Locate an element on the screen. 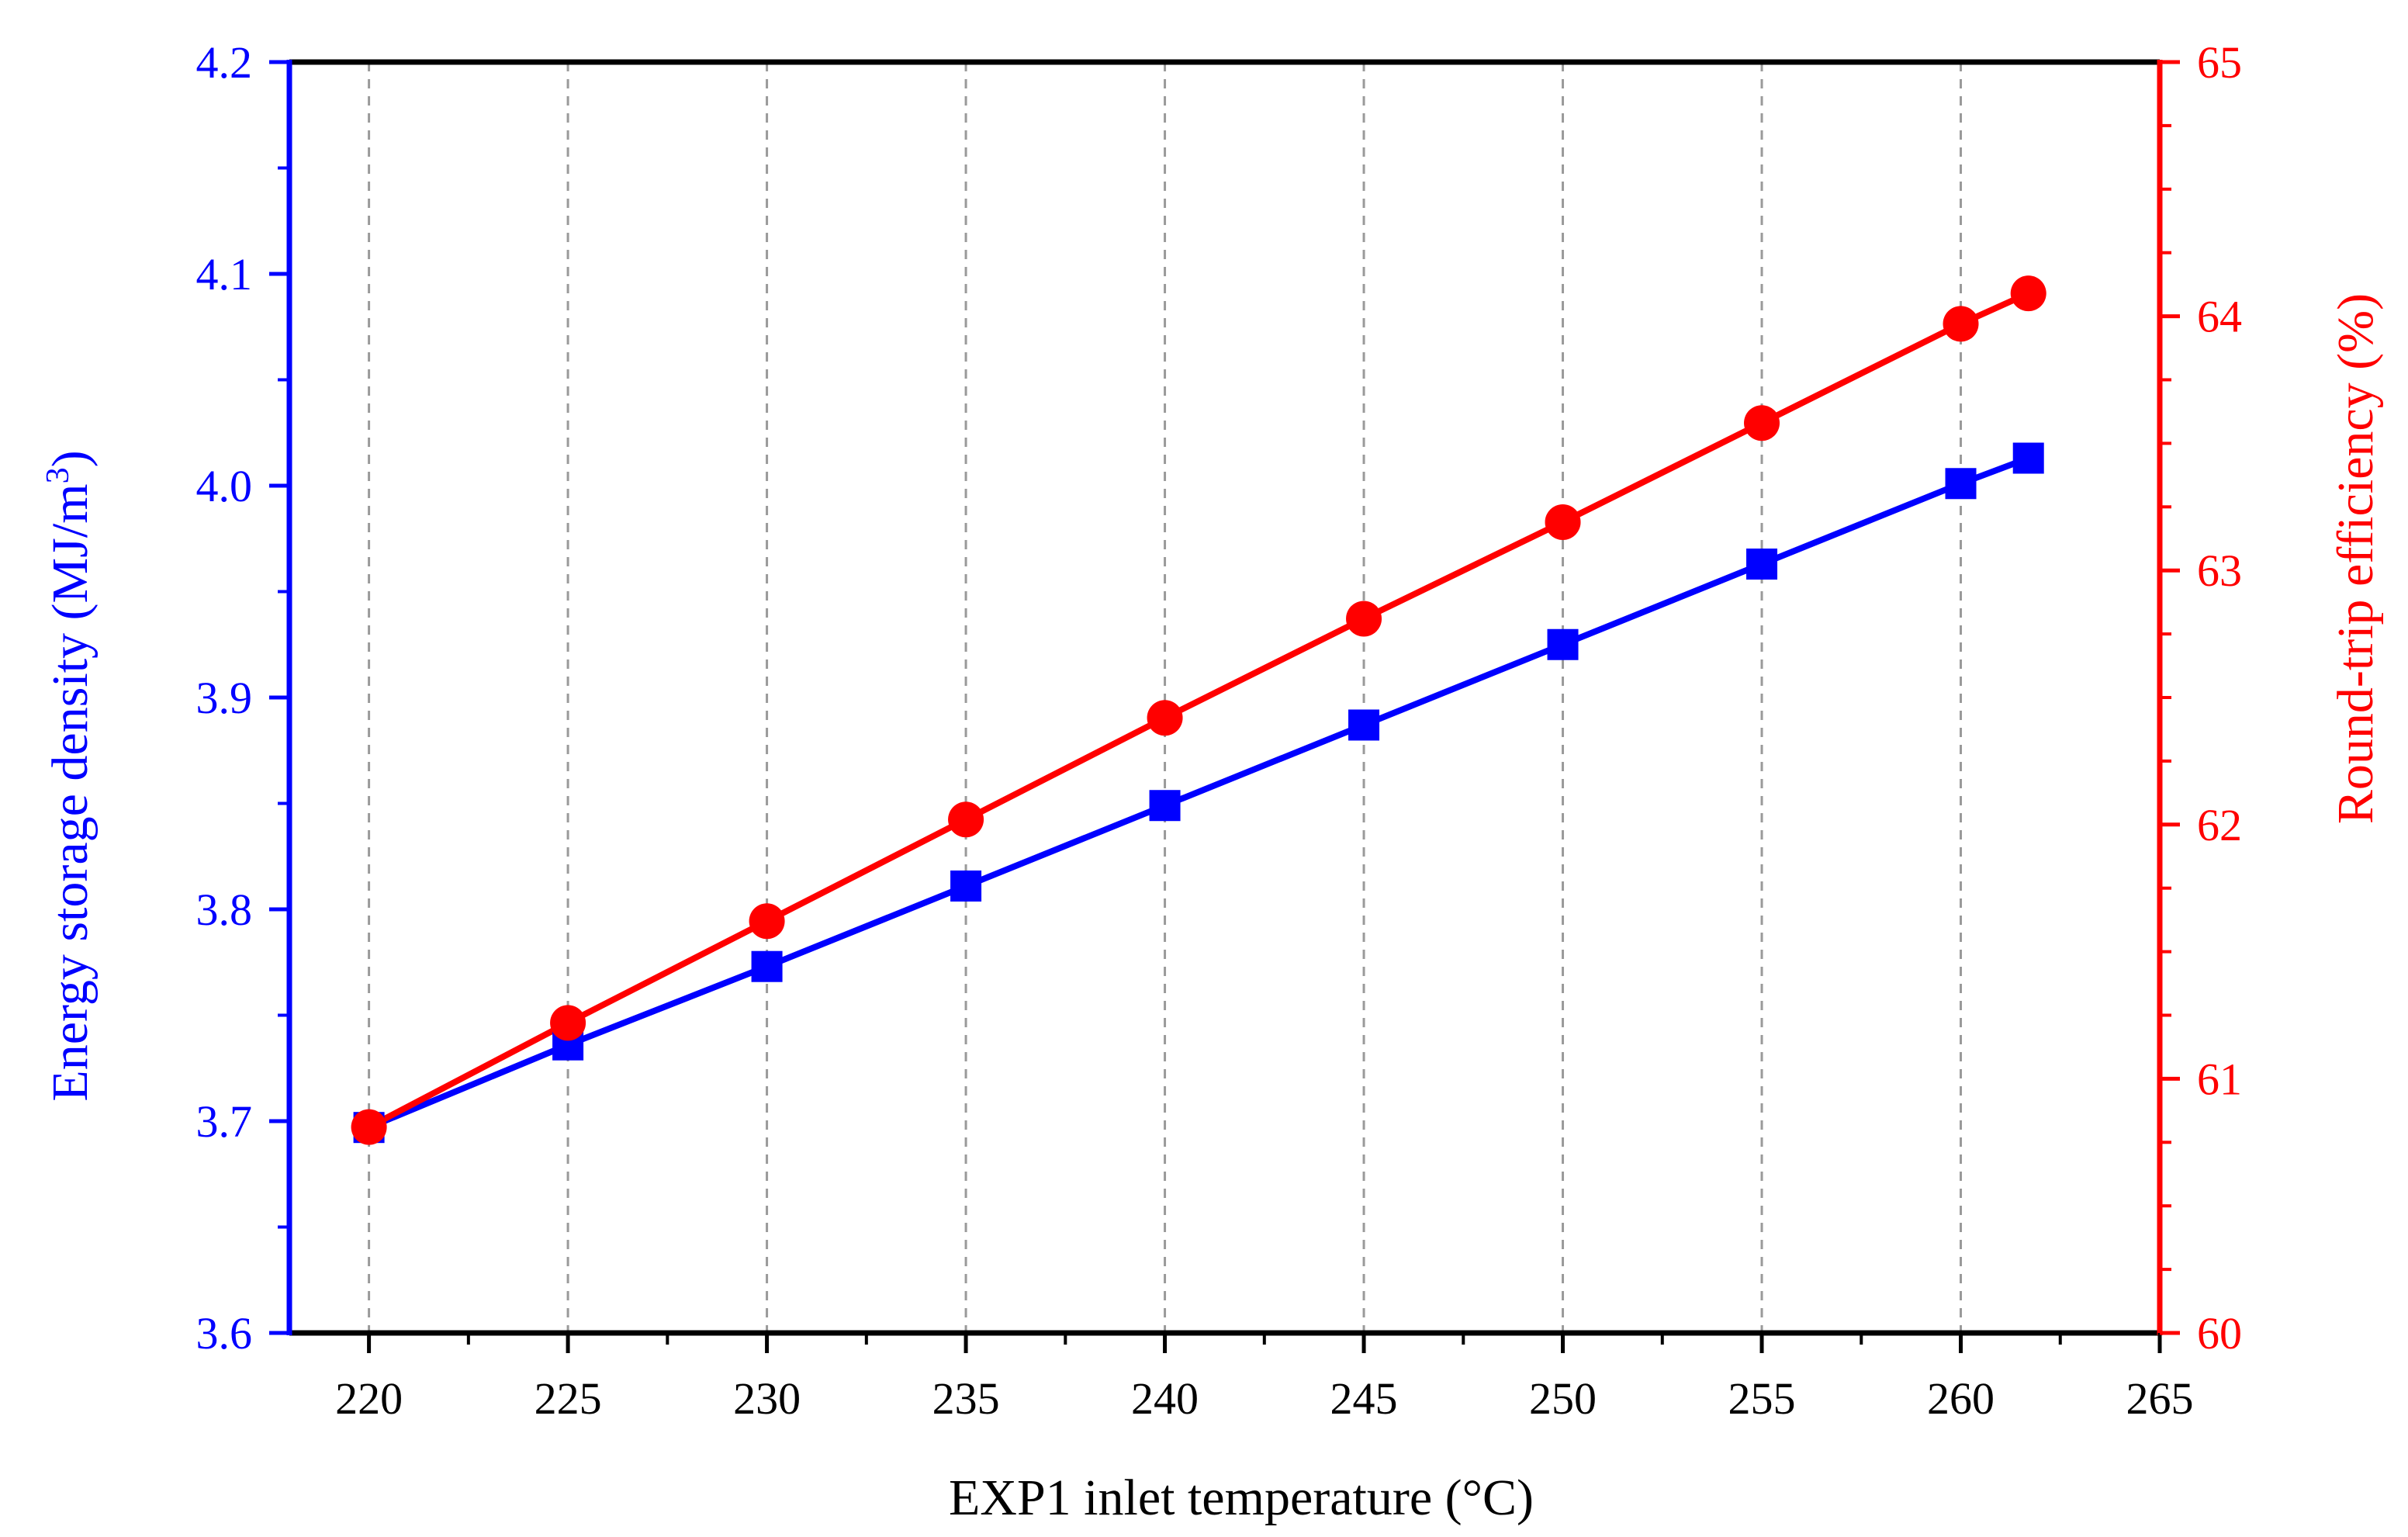  x-tick-label: 240 is located at coordinates (1165, 1399).